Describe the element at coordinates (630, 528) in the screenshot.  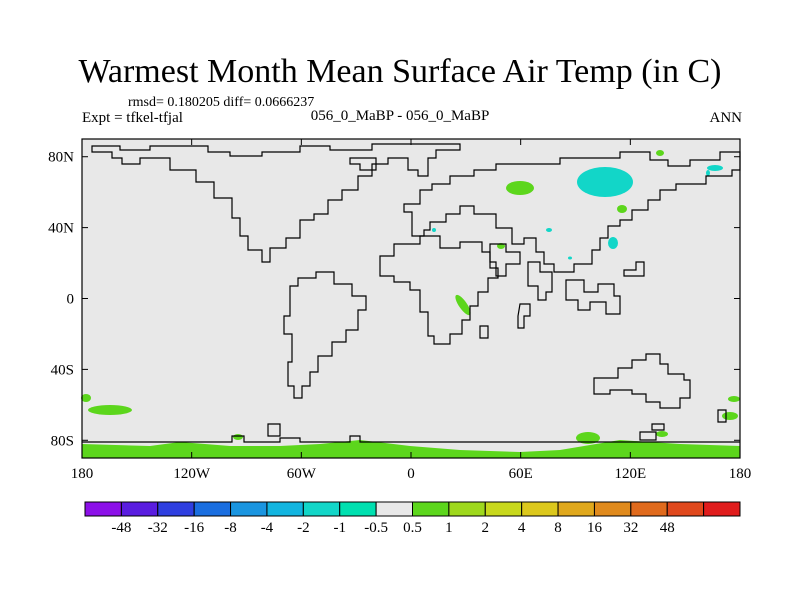
I see `colorbar-label: 32` at that location.